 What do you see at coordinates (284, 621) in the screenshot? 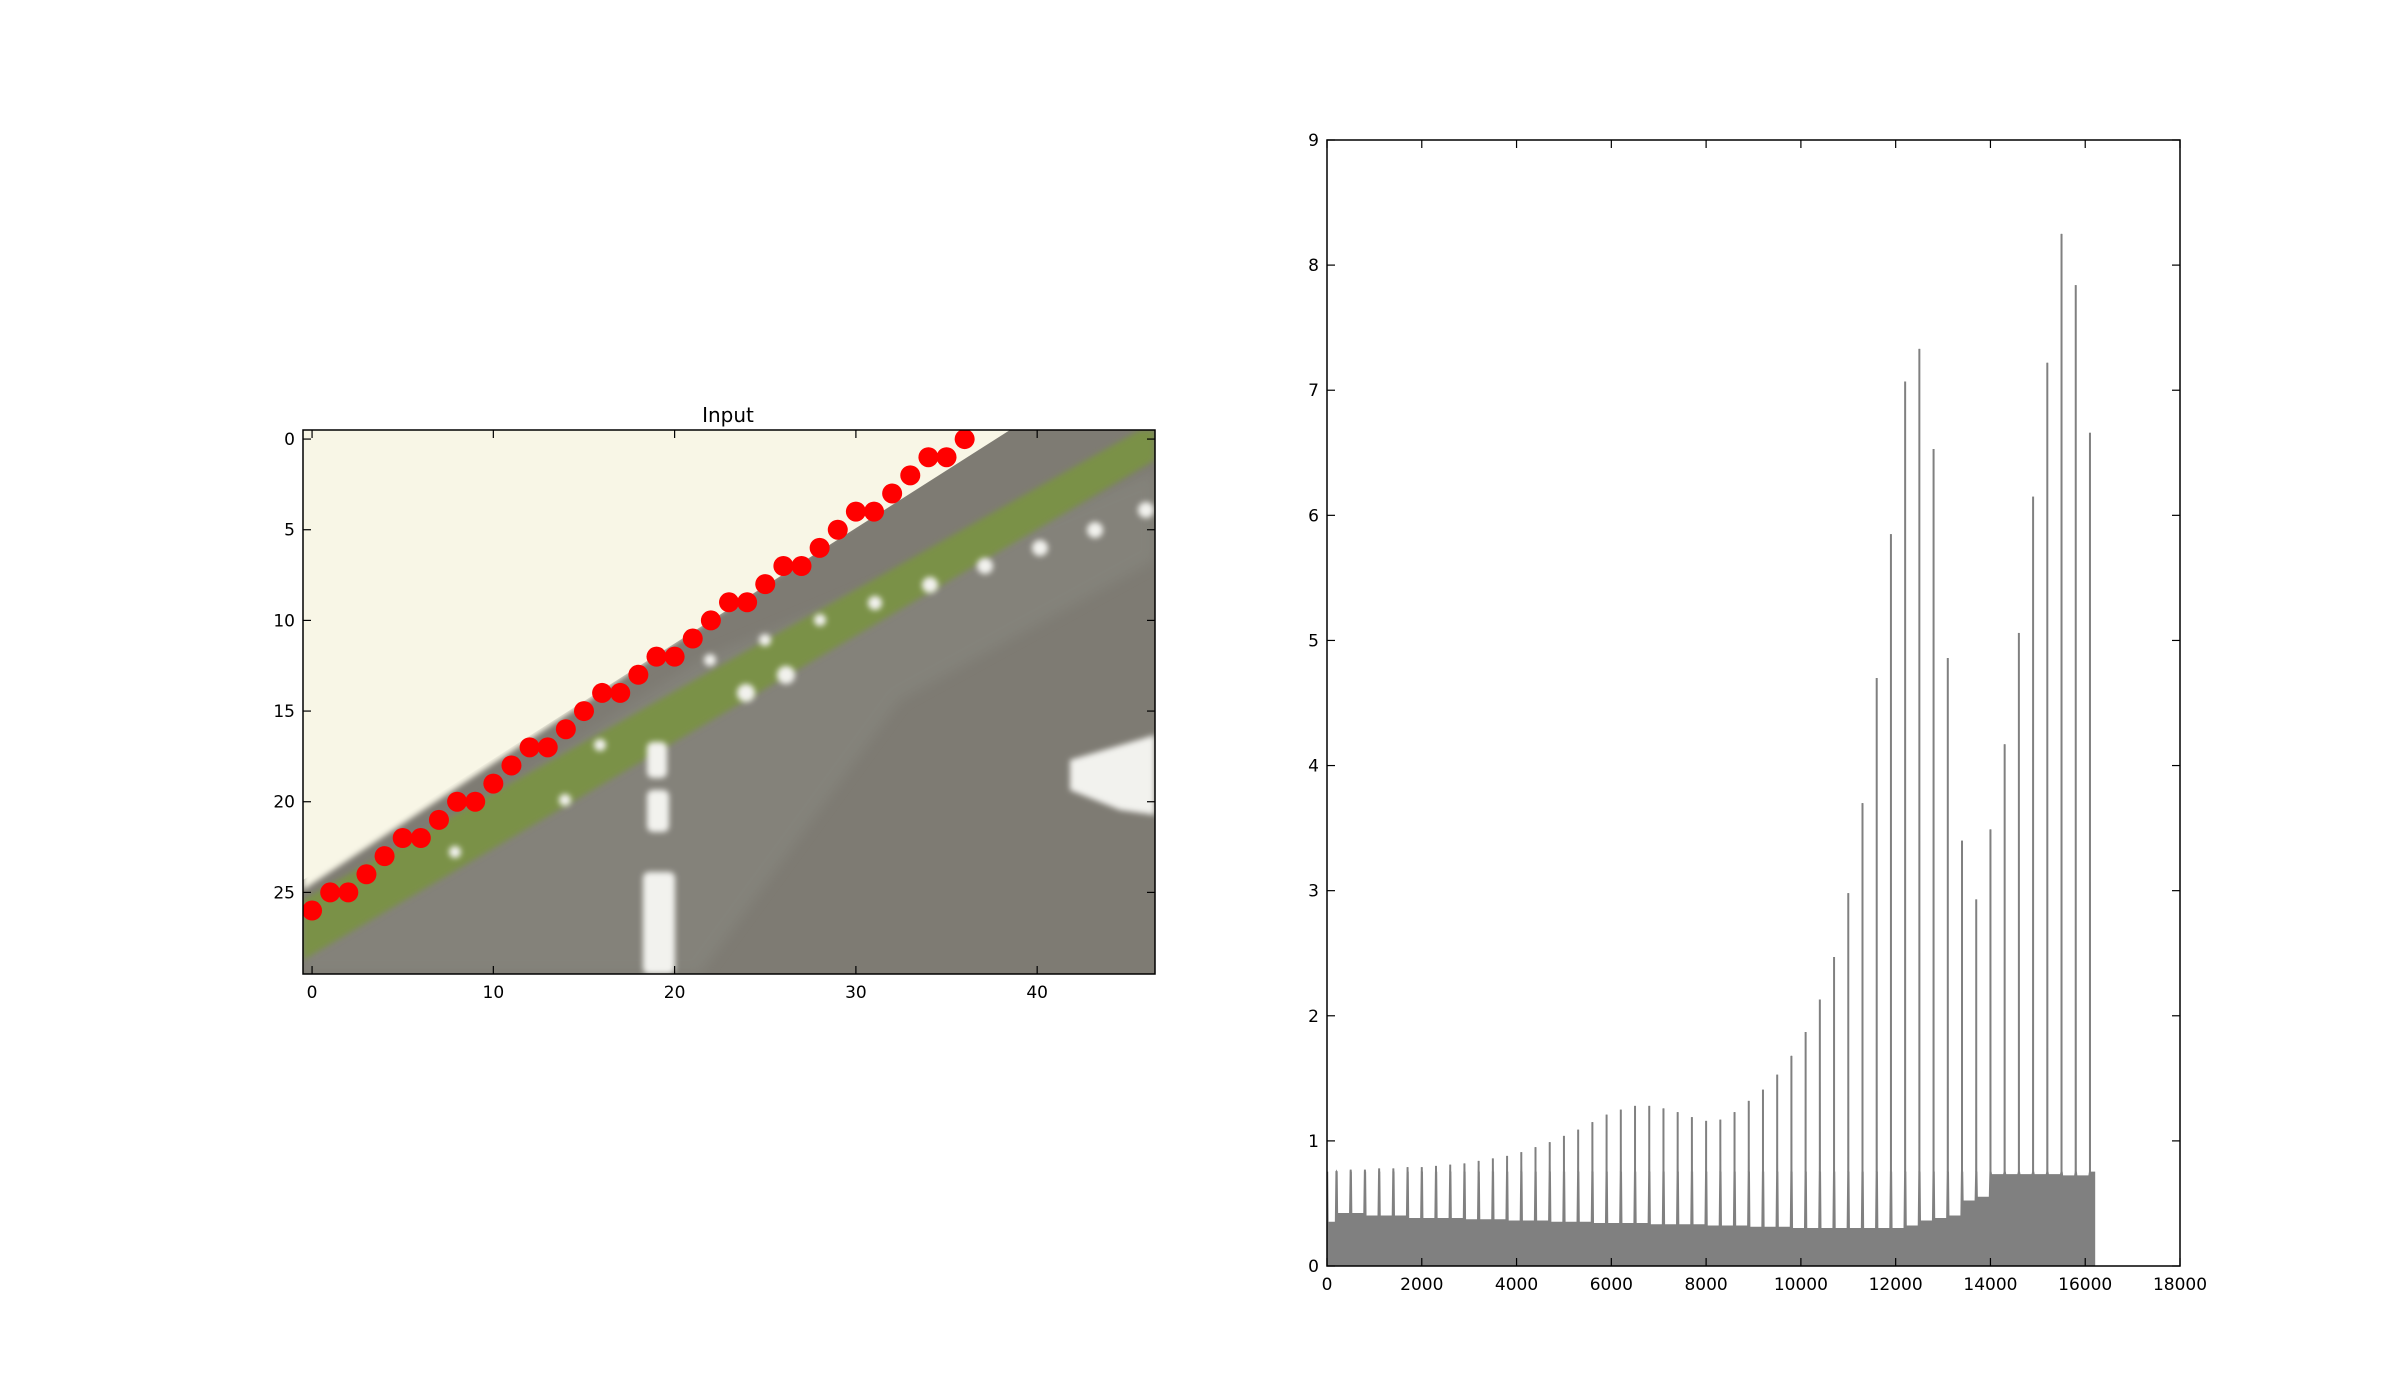
I see `y-tick-label: 10` at bounding box center [284, 621].